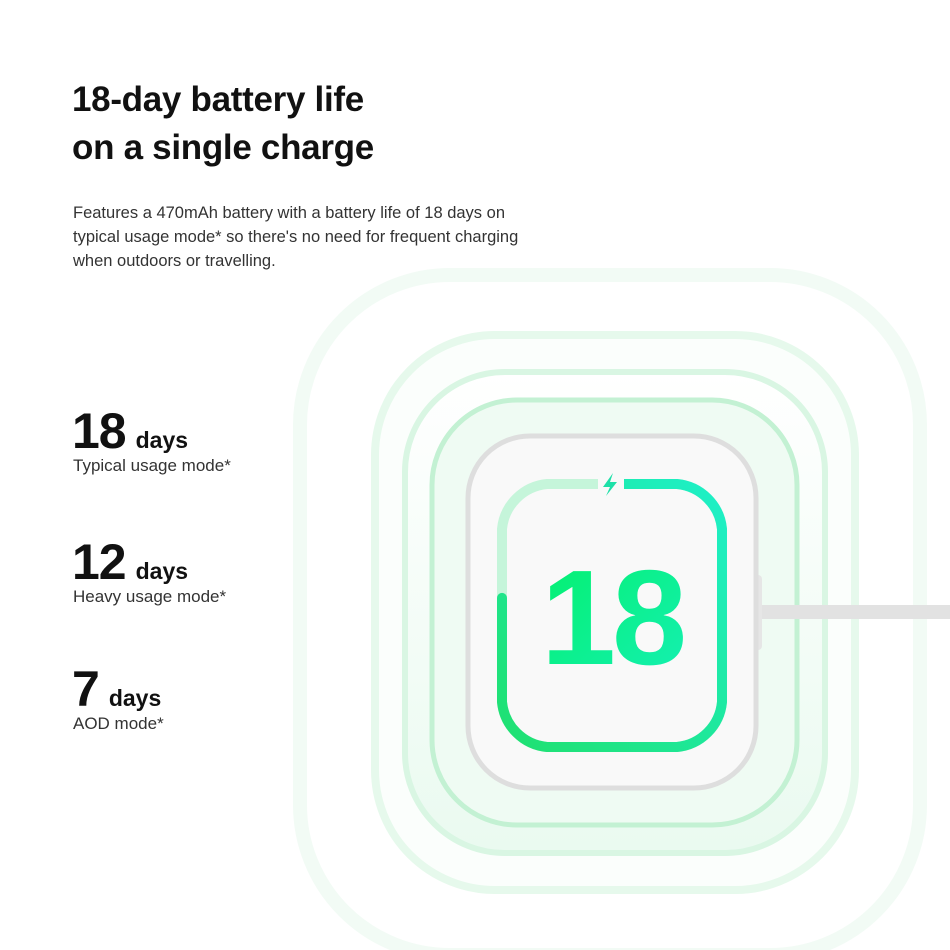 Image resolution: width=950 pixels, height=950 pixels. I want to click on stat-value: 12, so click(99, 562).